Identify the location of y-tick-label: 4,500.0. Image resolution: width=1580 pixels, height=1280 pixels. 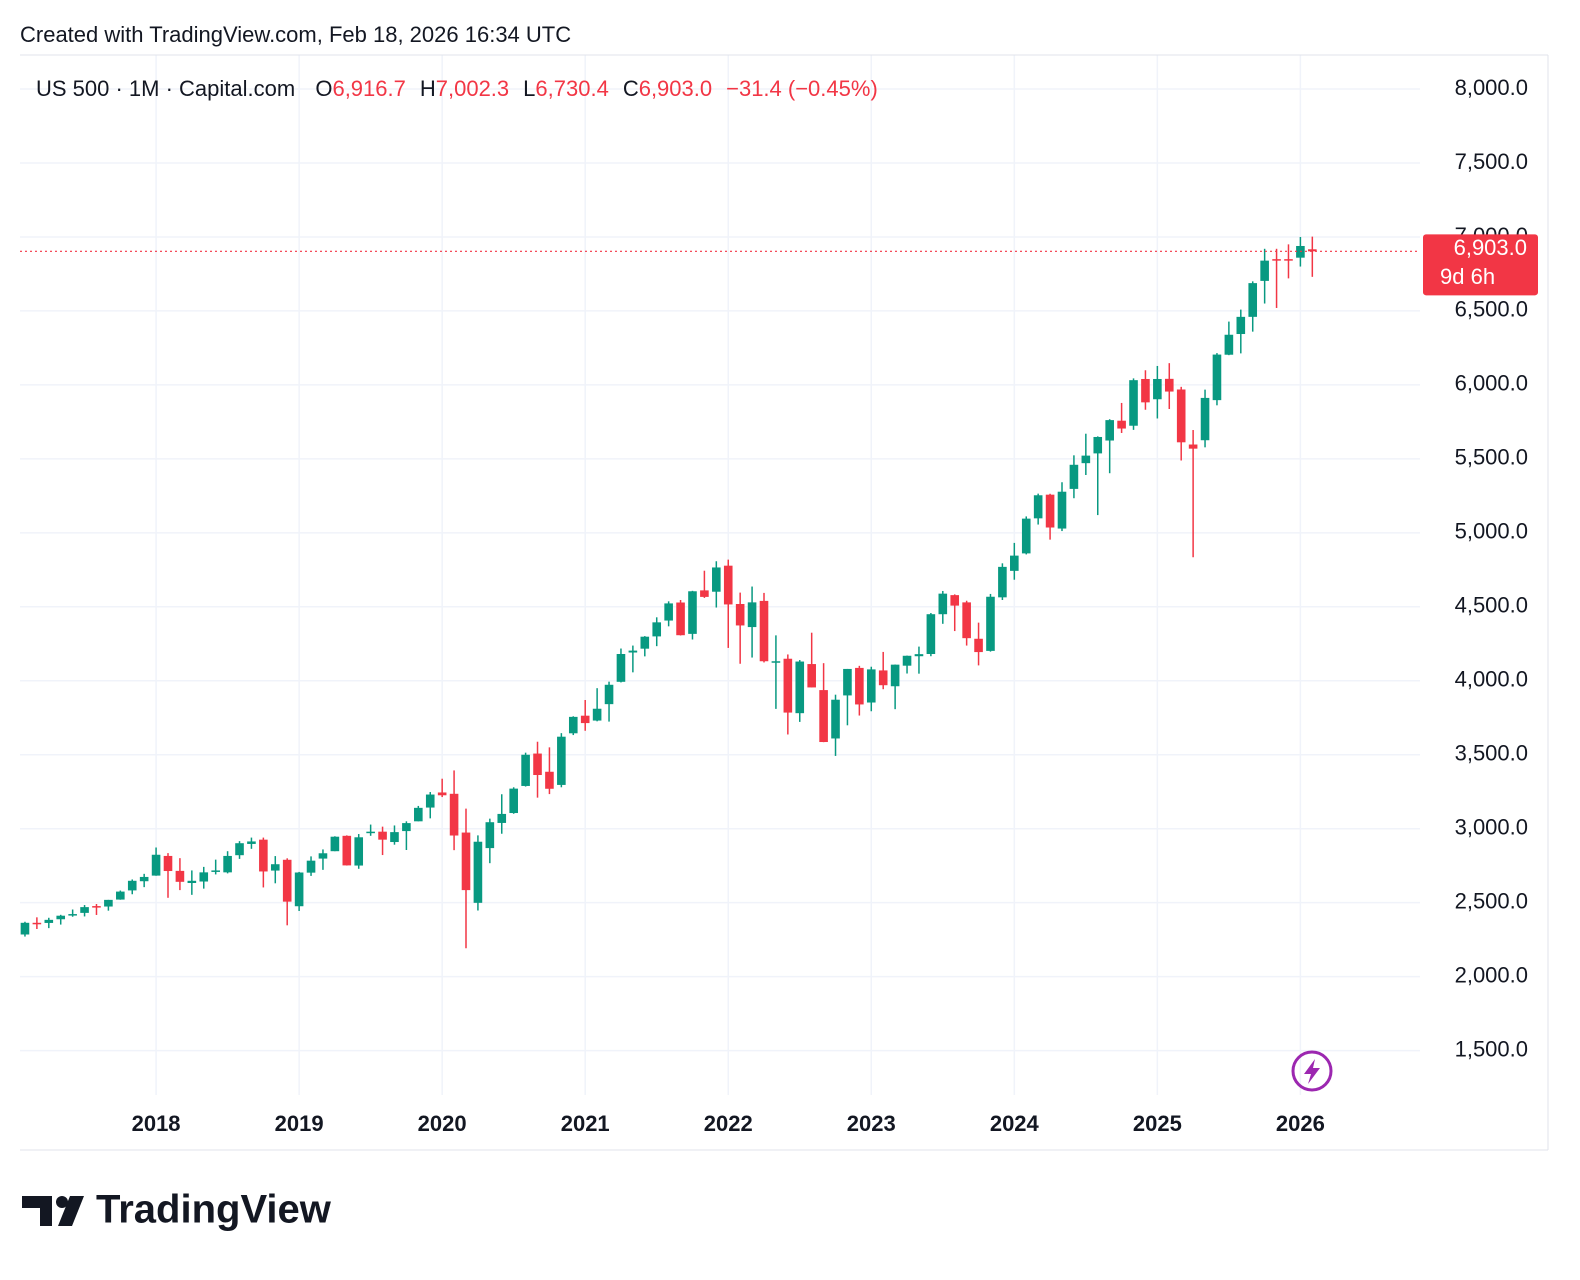
(1491, 605).